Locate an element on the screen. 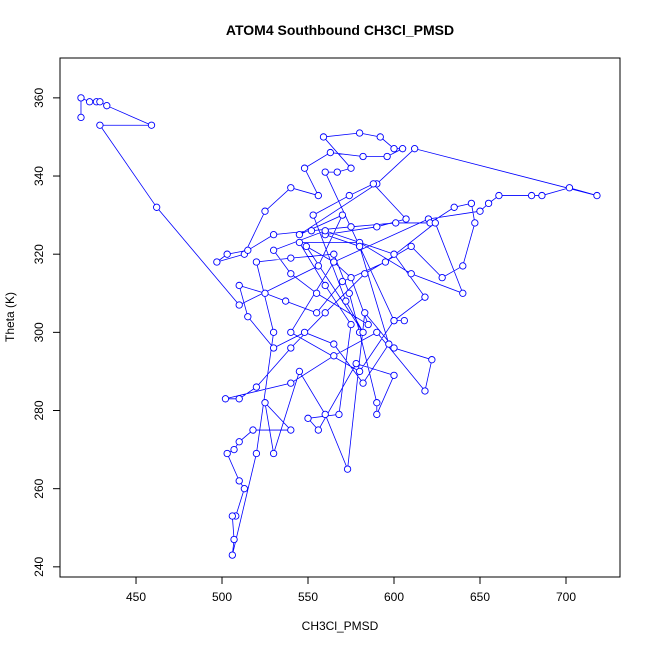 This screenshot has width=650, height=655. x-tick-label: 550 is located at coordinates (308, 597).